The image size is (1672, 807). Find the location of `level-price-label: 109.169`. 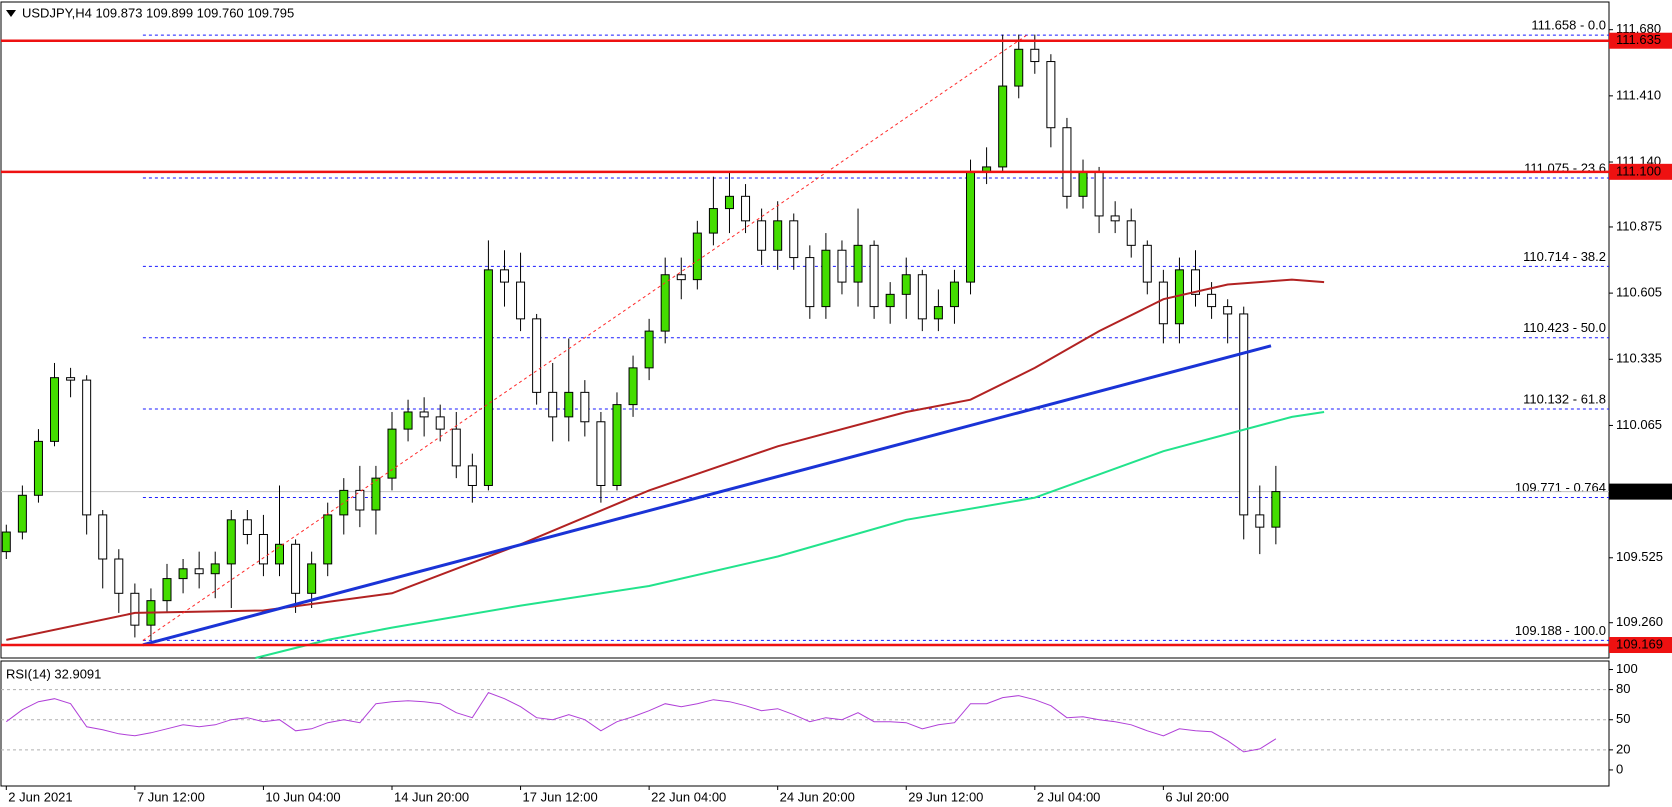

level-price-label: 109.169 is located at coordinates (1639, 643).